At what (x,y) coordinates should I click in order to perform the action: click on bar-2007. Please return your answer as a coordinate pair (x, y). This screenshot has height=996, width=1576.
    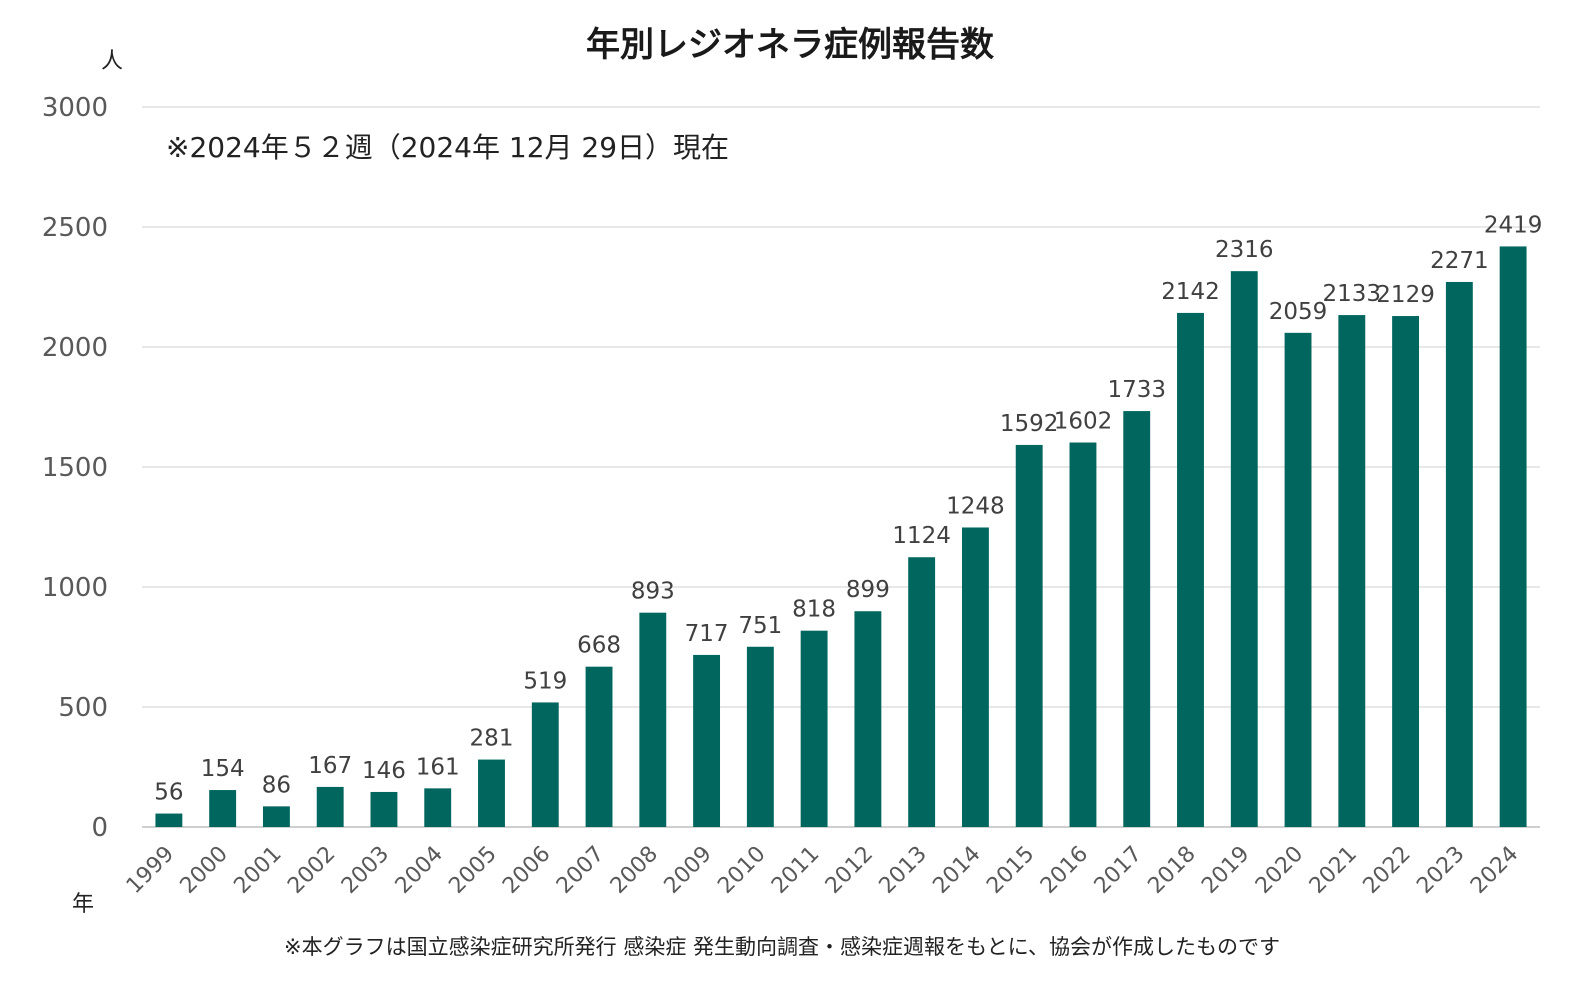
    Looking at the image, I should click on (599, 746).